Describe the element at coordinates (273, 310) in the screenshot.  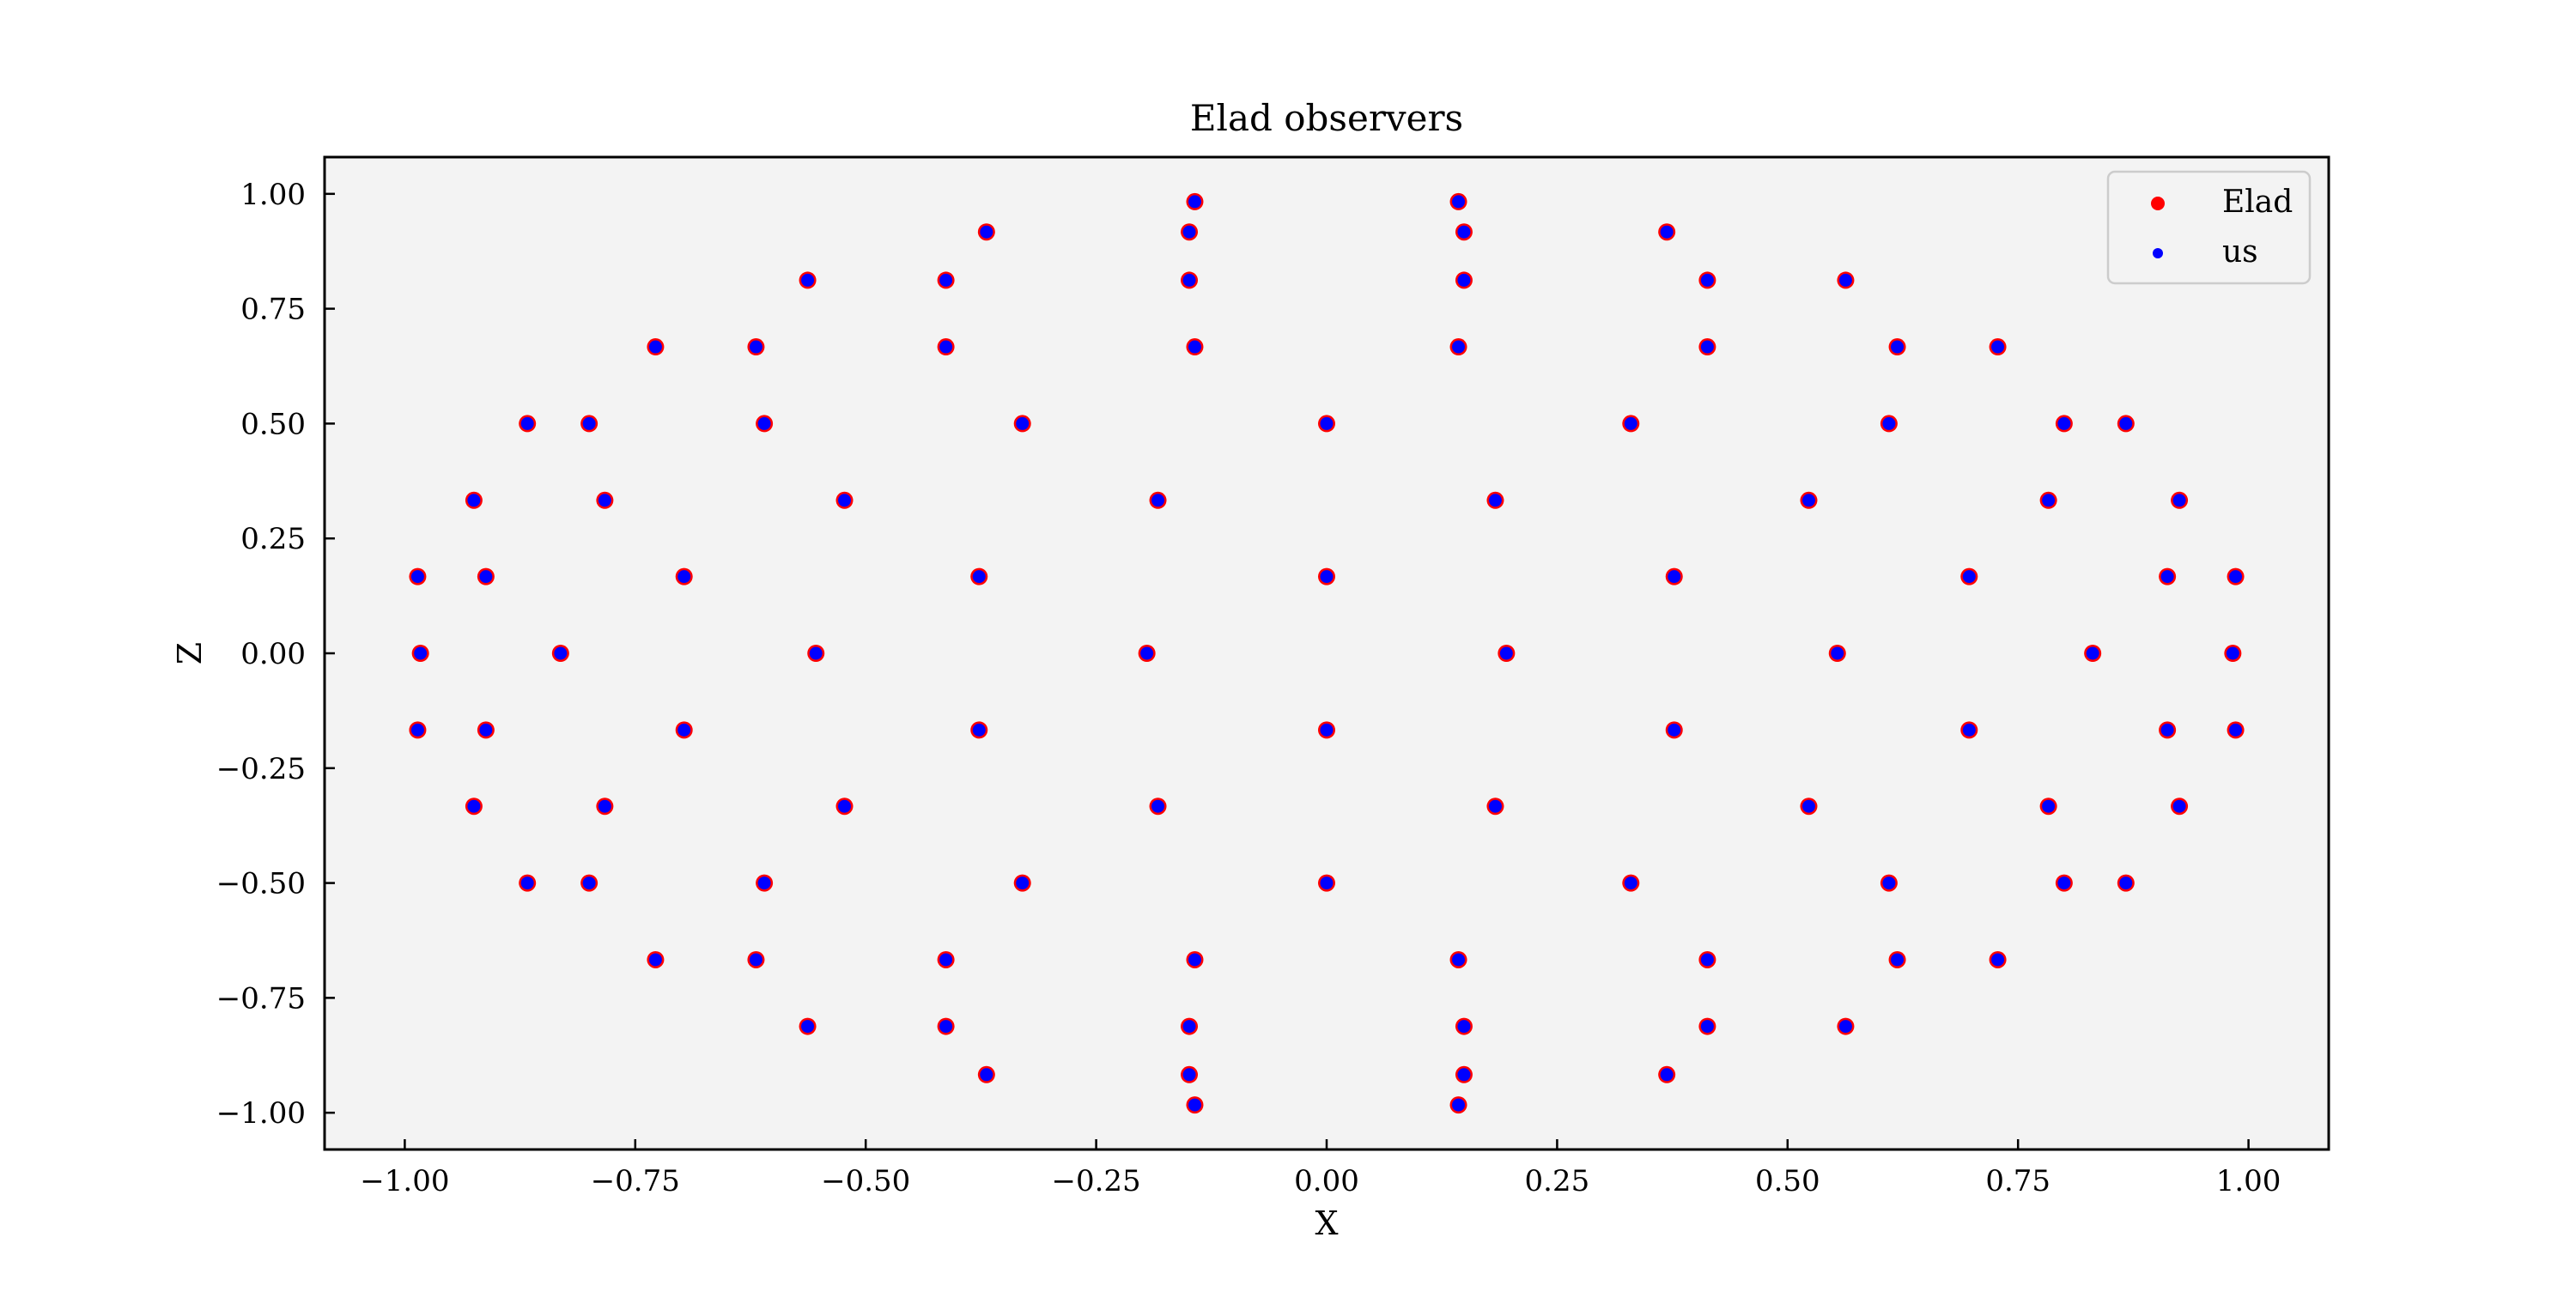
I see `y-tick-label: 0.75` at that location.